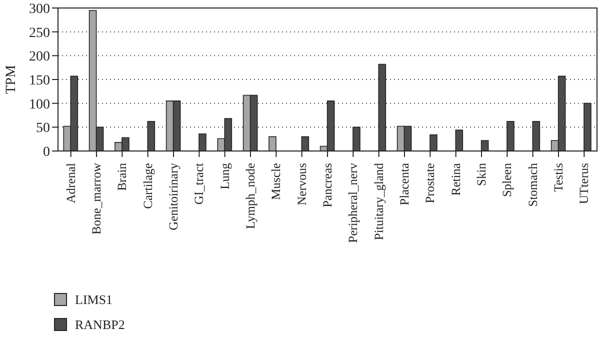  Describe the element at coordinates (122, 176) in the screenshot. I see `x-tick-label: Brain` at that location.